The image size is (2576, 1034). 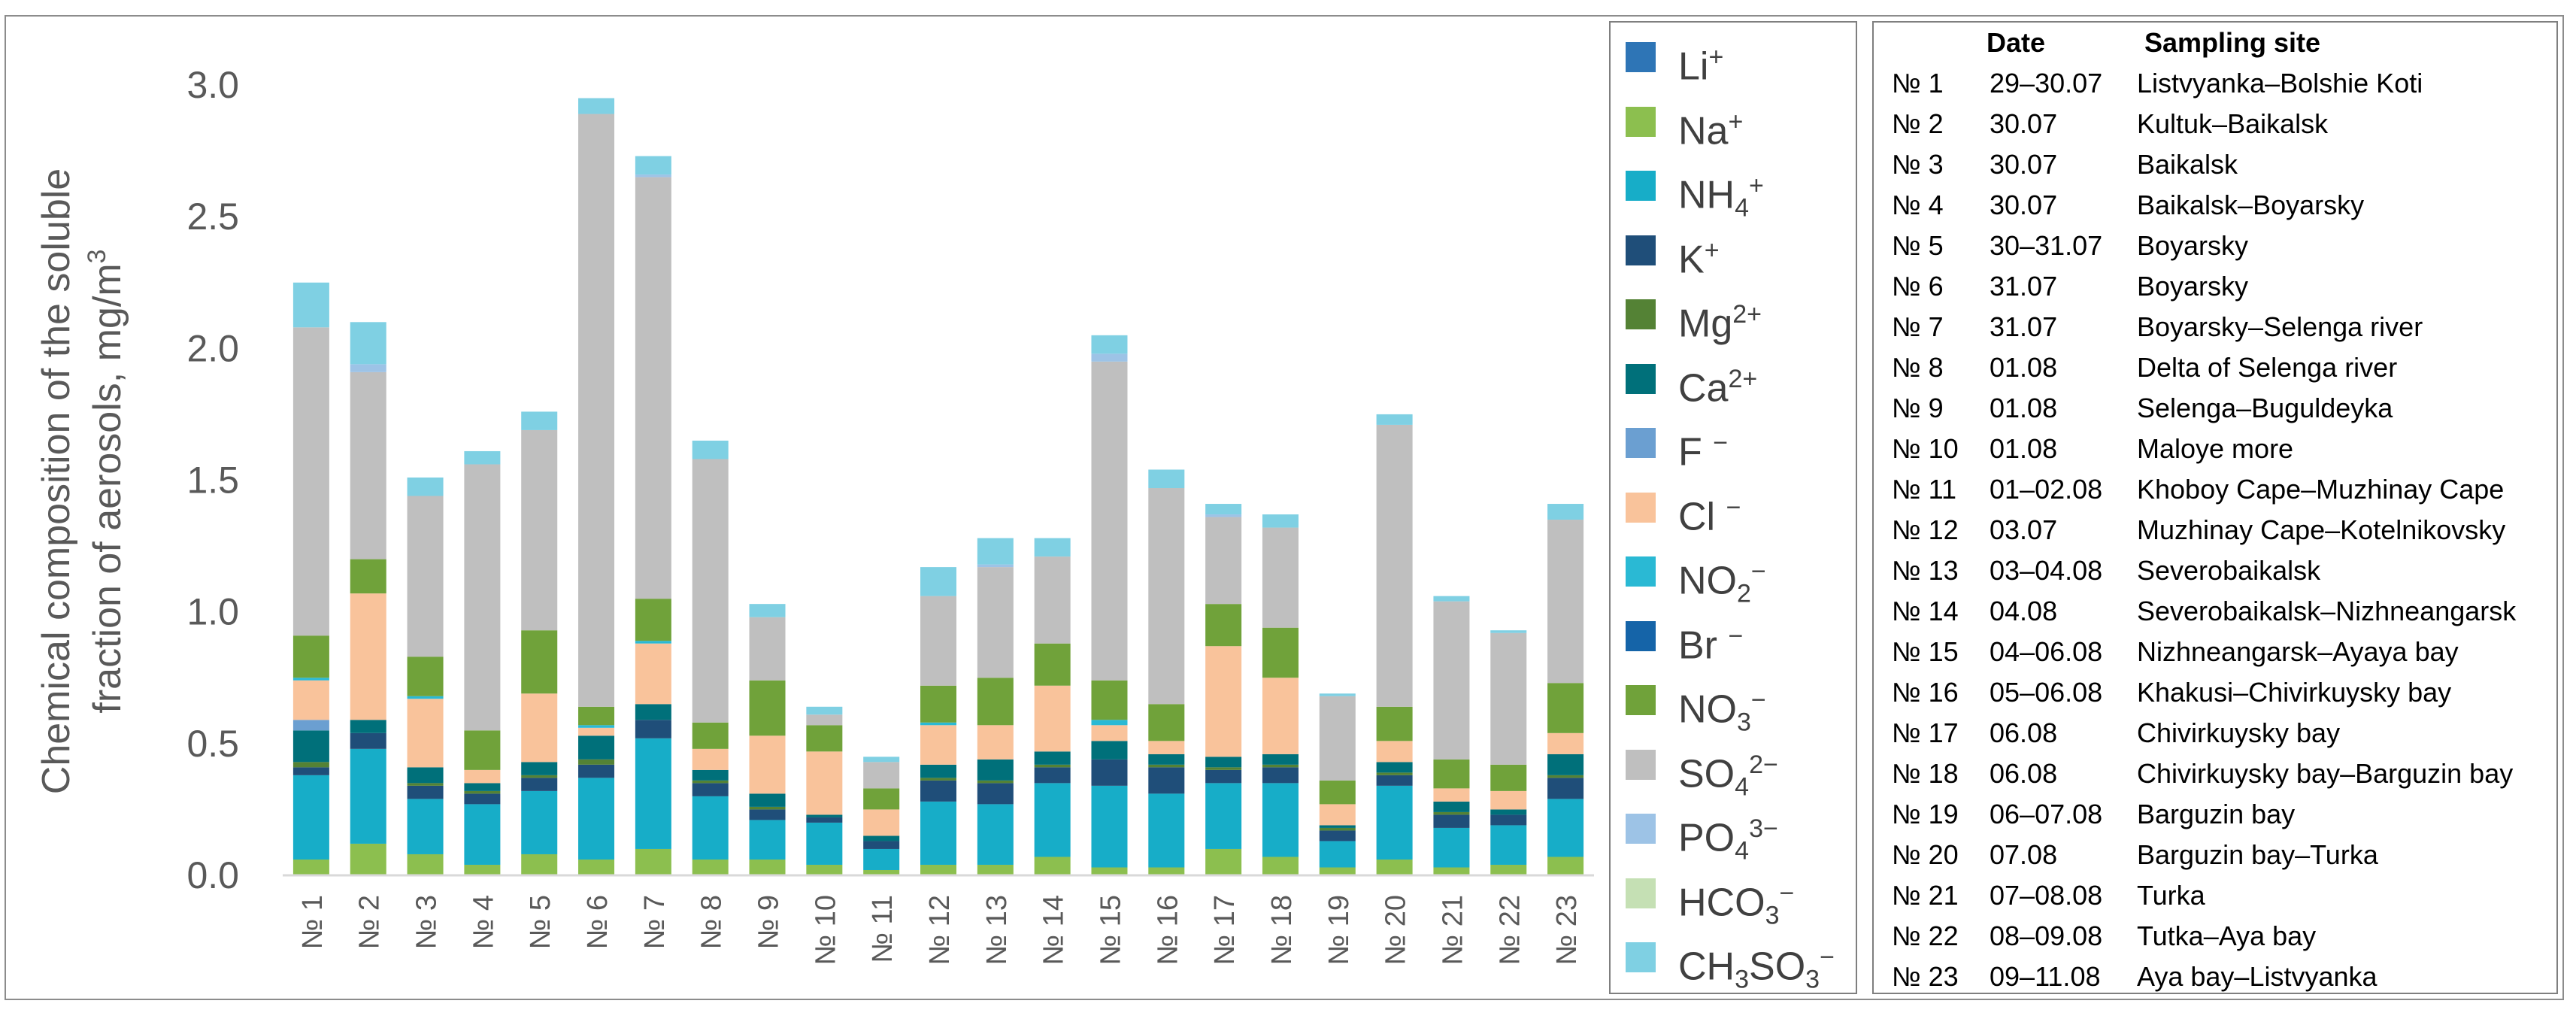 I want to click on legend-item: NO3−, so click(x=1737, y=707).